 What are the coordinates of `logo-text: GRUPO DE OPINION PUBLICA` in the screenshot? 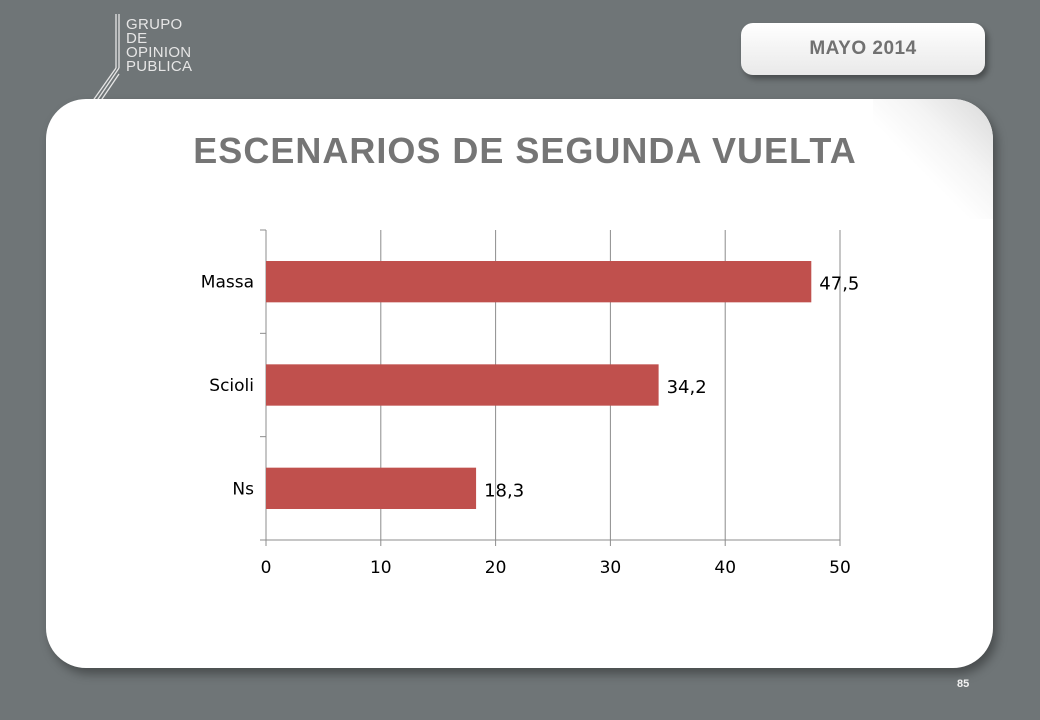 It's located at (159, 45).